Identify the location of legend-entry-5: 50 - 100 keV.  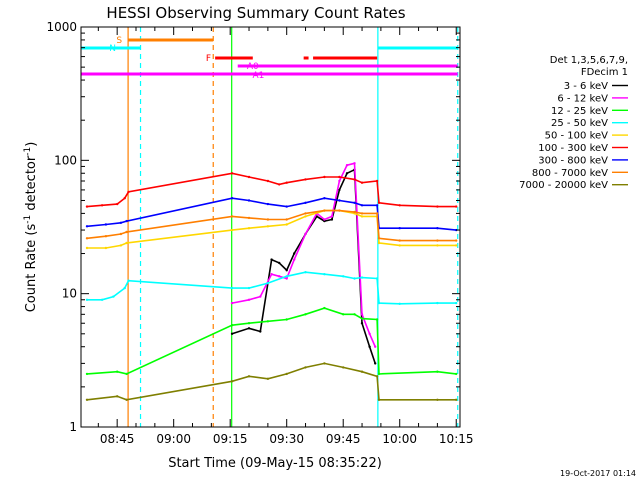
(577, 136).